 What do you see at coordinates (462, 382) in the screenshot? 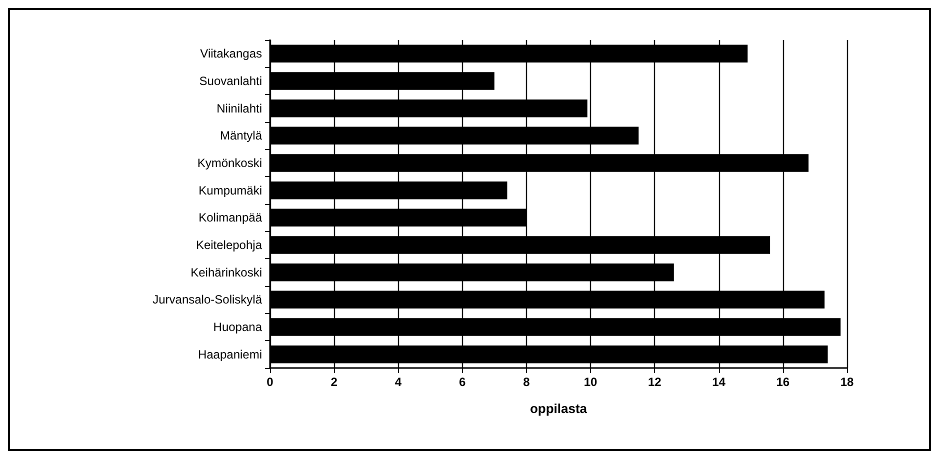
I see `x-tick-label: 6` at bounding box center [462, 382].